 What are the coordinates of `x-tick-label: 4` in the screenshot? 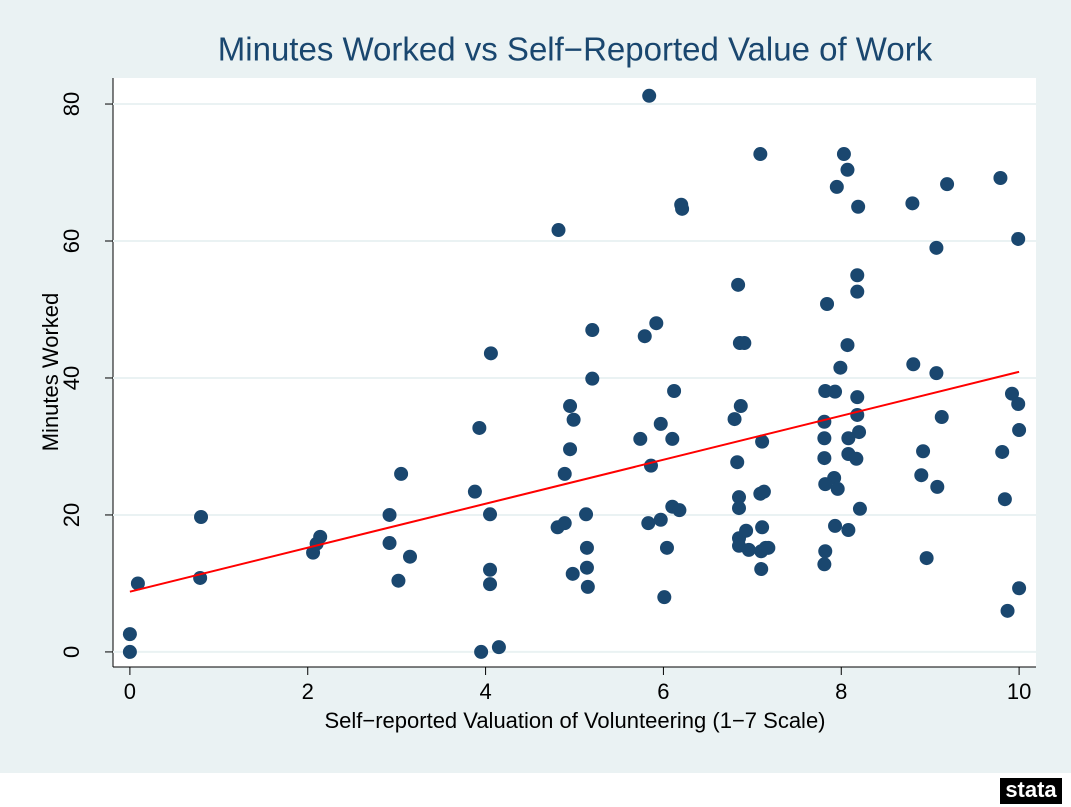 It's located at (485, 691).